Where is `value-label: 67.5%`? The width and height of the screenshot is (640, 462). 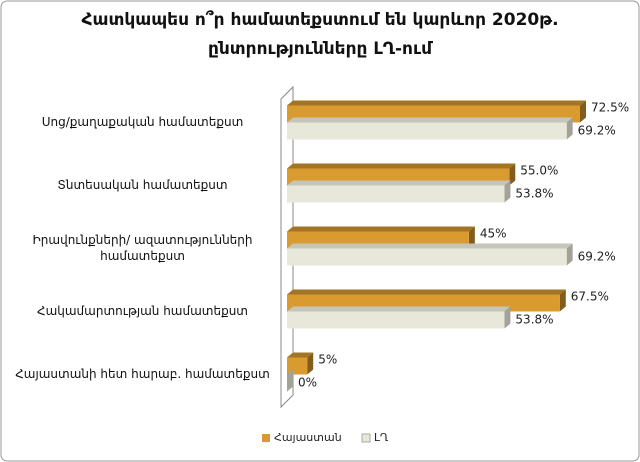 value-label: 67.5% is located at coordinates (590, 297).